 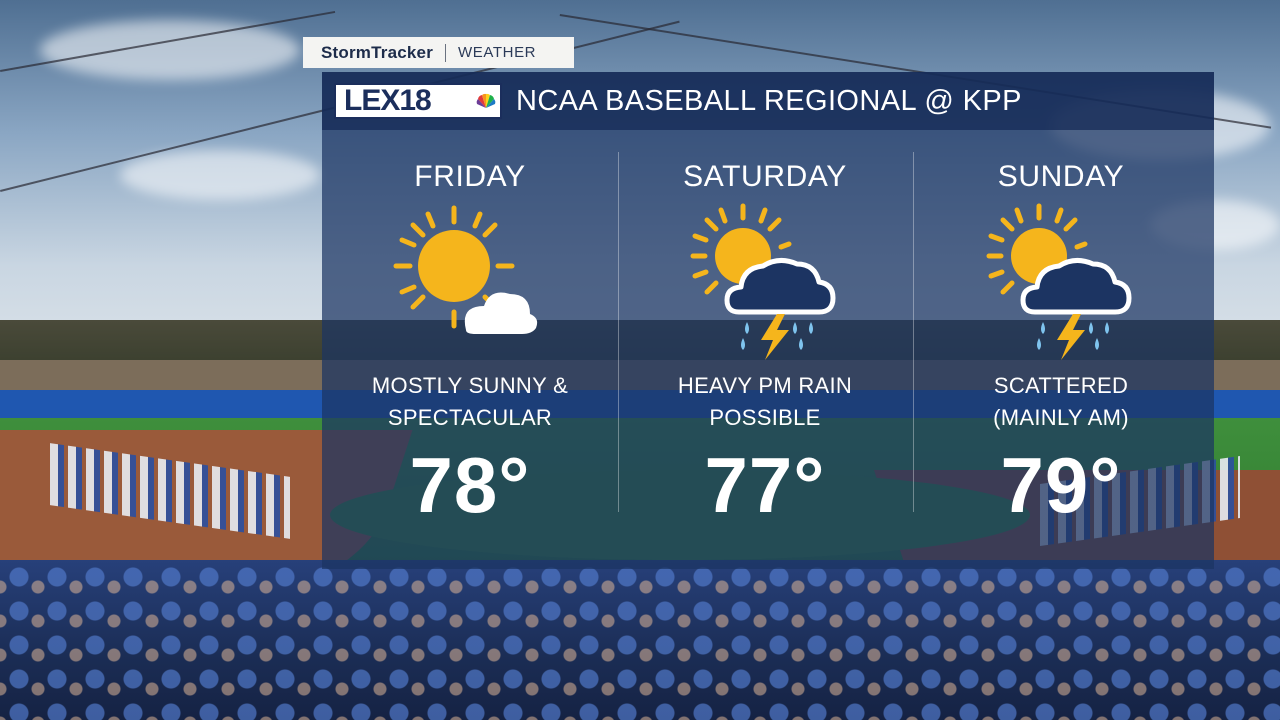 I want to click on condition-line: (MAINLY AM), so click(x=1061, y=417).